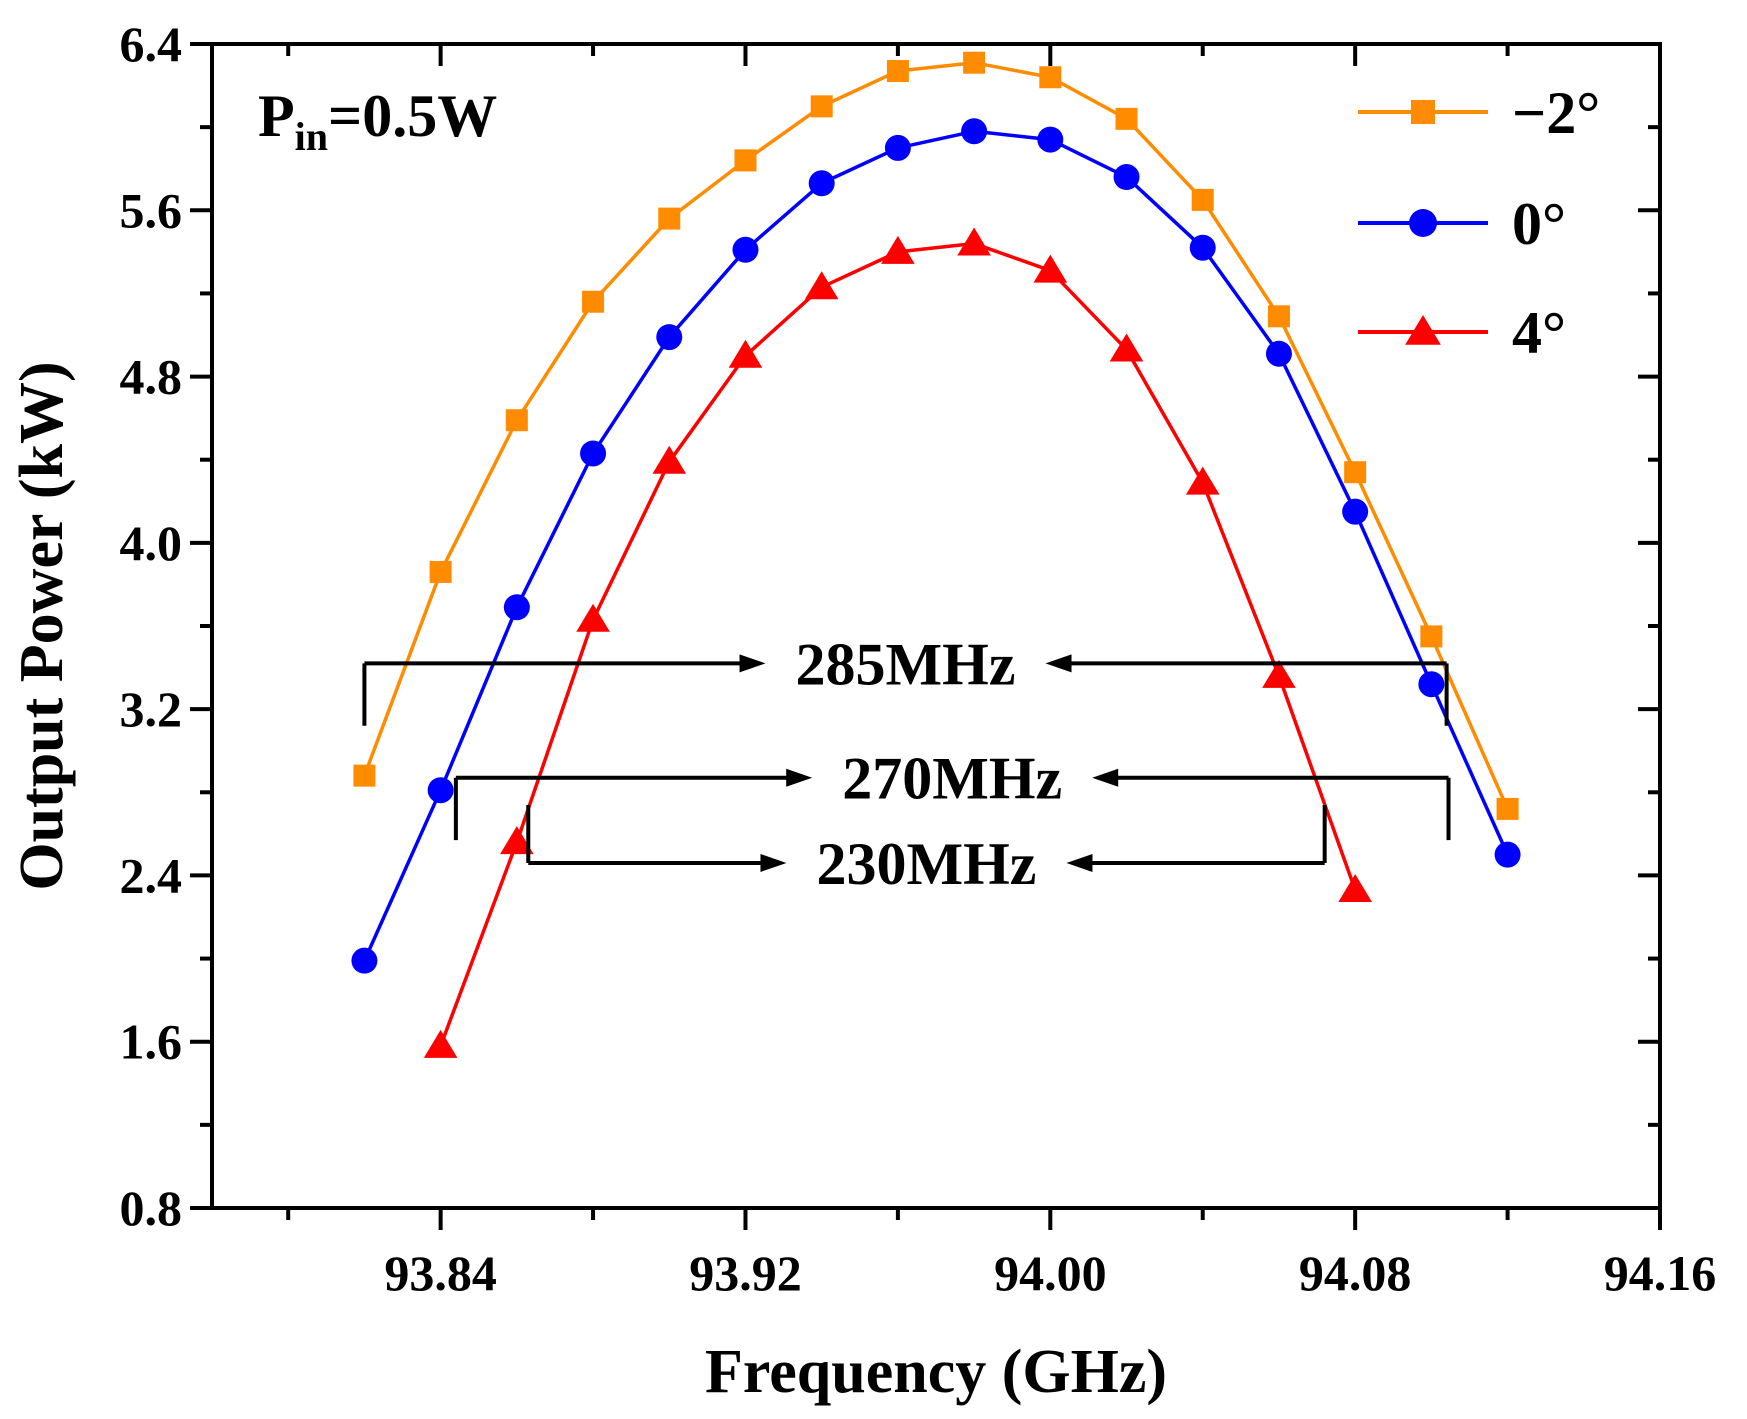  I want to click on y-tick-label: 6.4, so click(151, 44).